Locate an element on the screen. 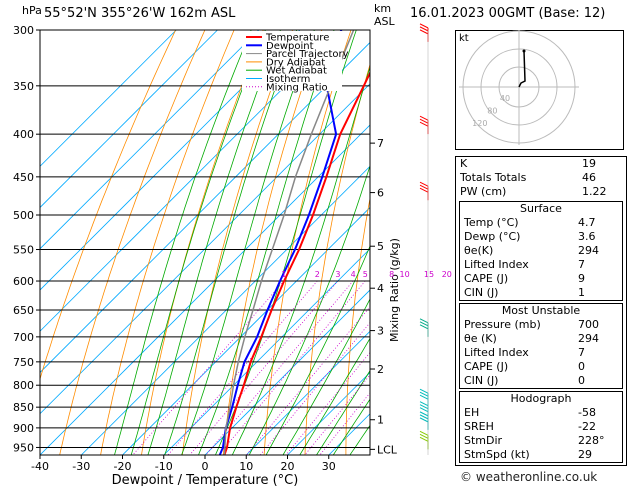 The image size is (629, 486). y-tick-label: 950 is located at coordinates (23, 447).